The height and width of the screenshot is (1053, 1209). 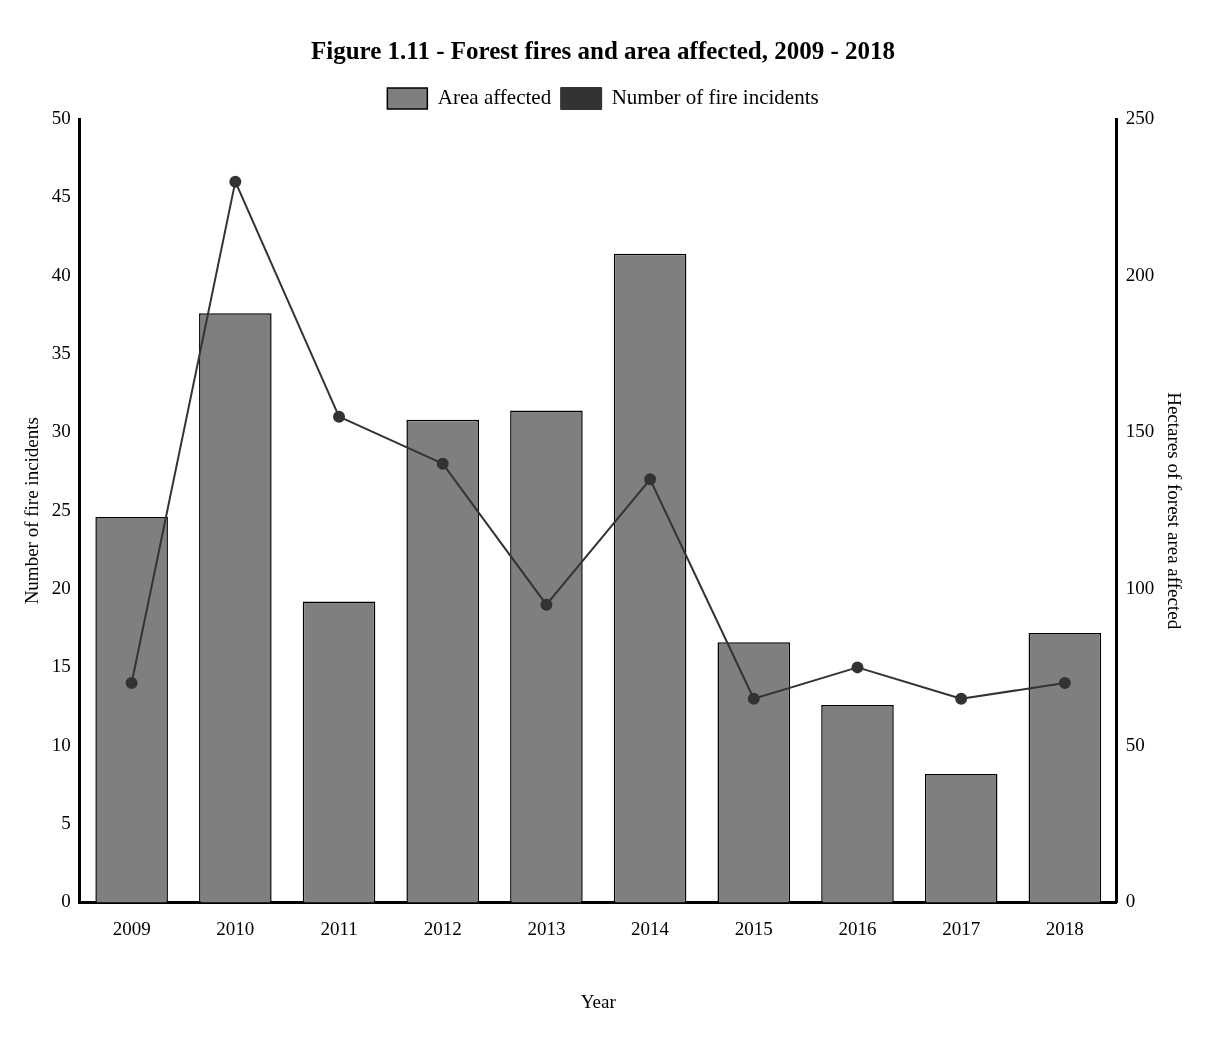 I want to click on y2-tick-label: 200, so click(x=1140, y=274).